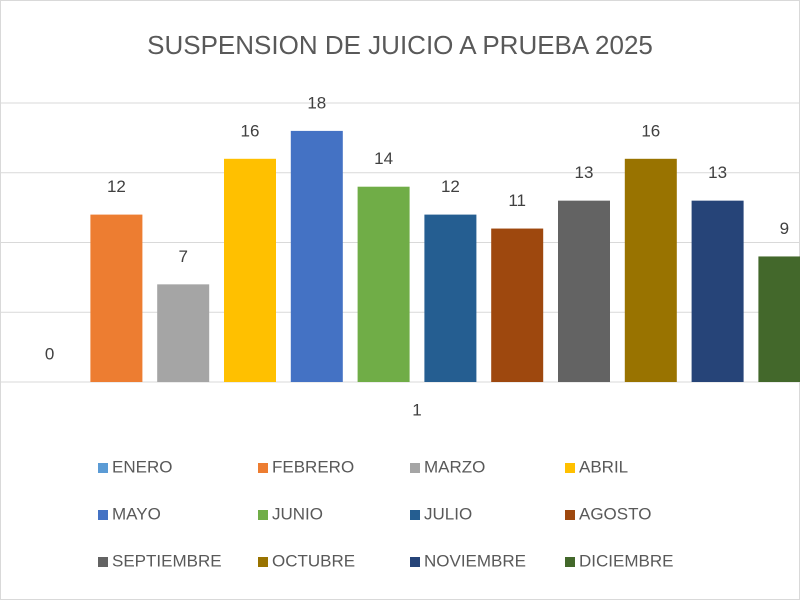 The image size is (800, 600). What do you see at coordinates (313, 560) in the screenshot?
I see `legend-label: OCTUBRE` at bounding box center [313, 560].